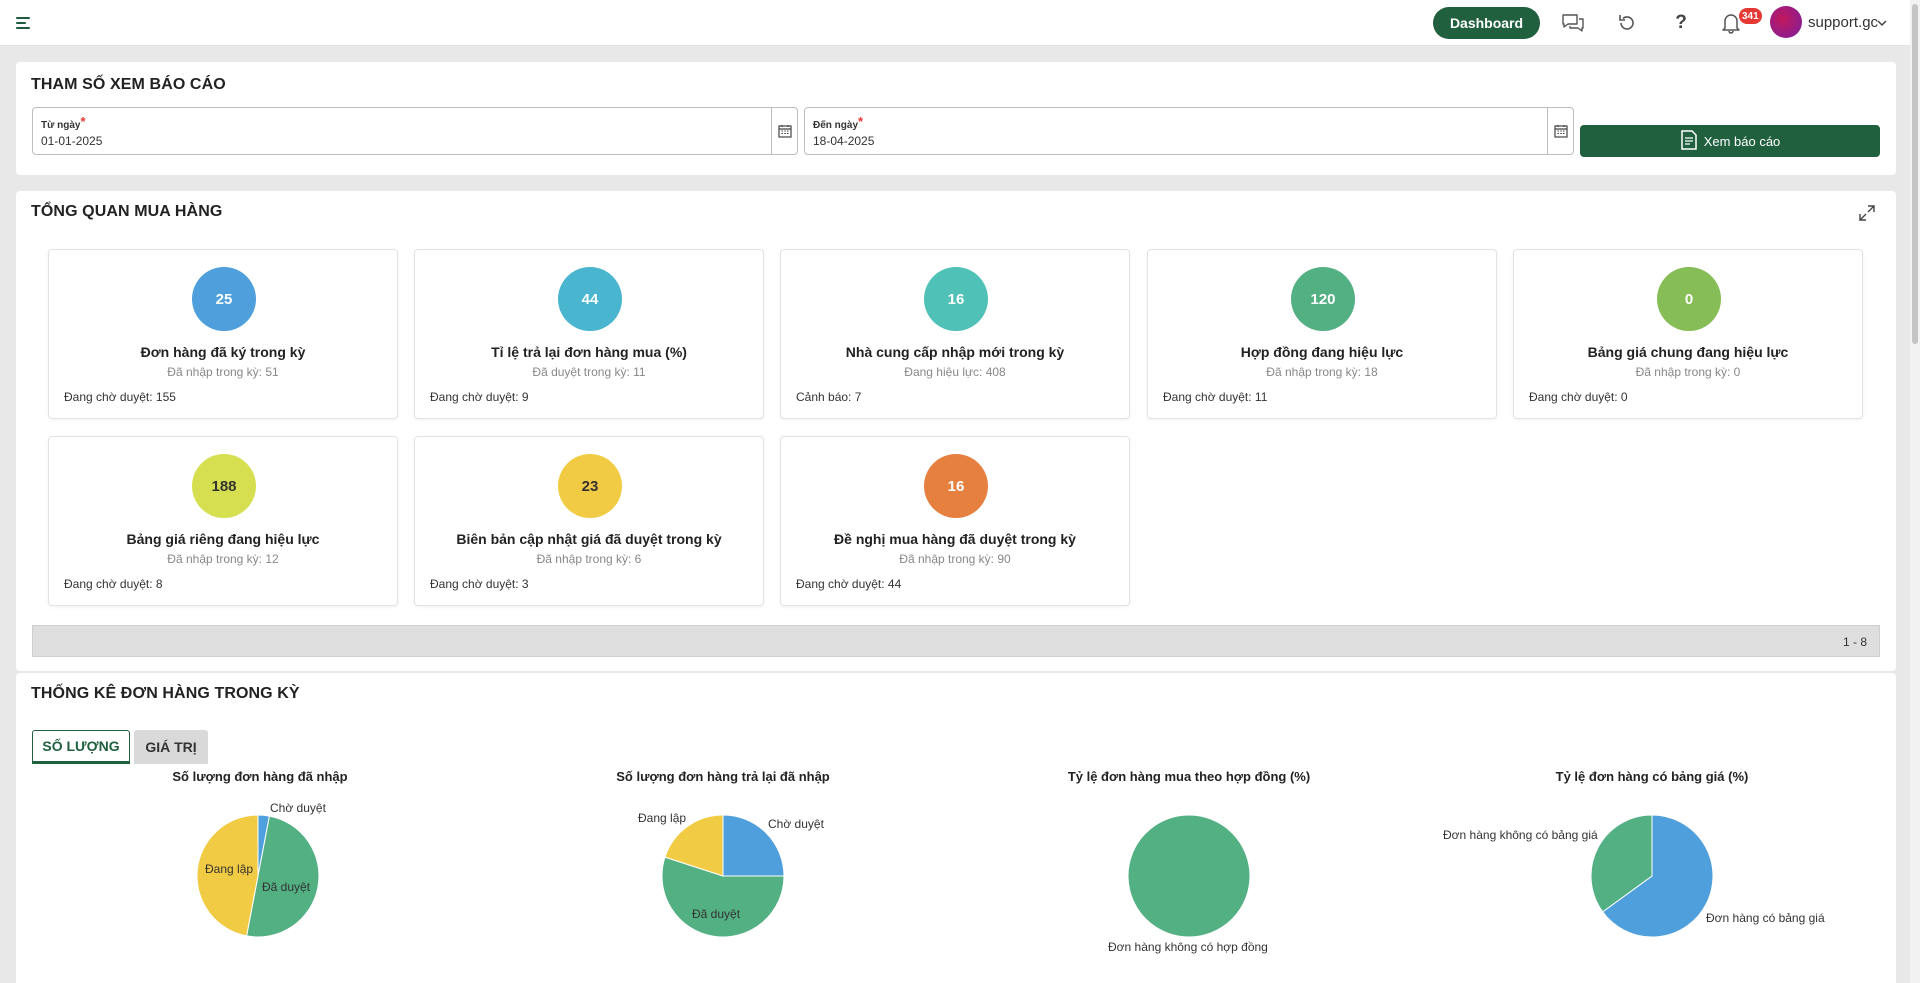  I want to click on kpi-title: Nhà cung cấp nhập mới trong kỳ, so click(955, 352).